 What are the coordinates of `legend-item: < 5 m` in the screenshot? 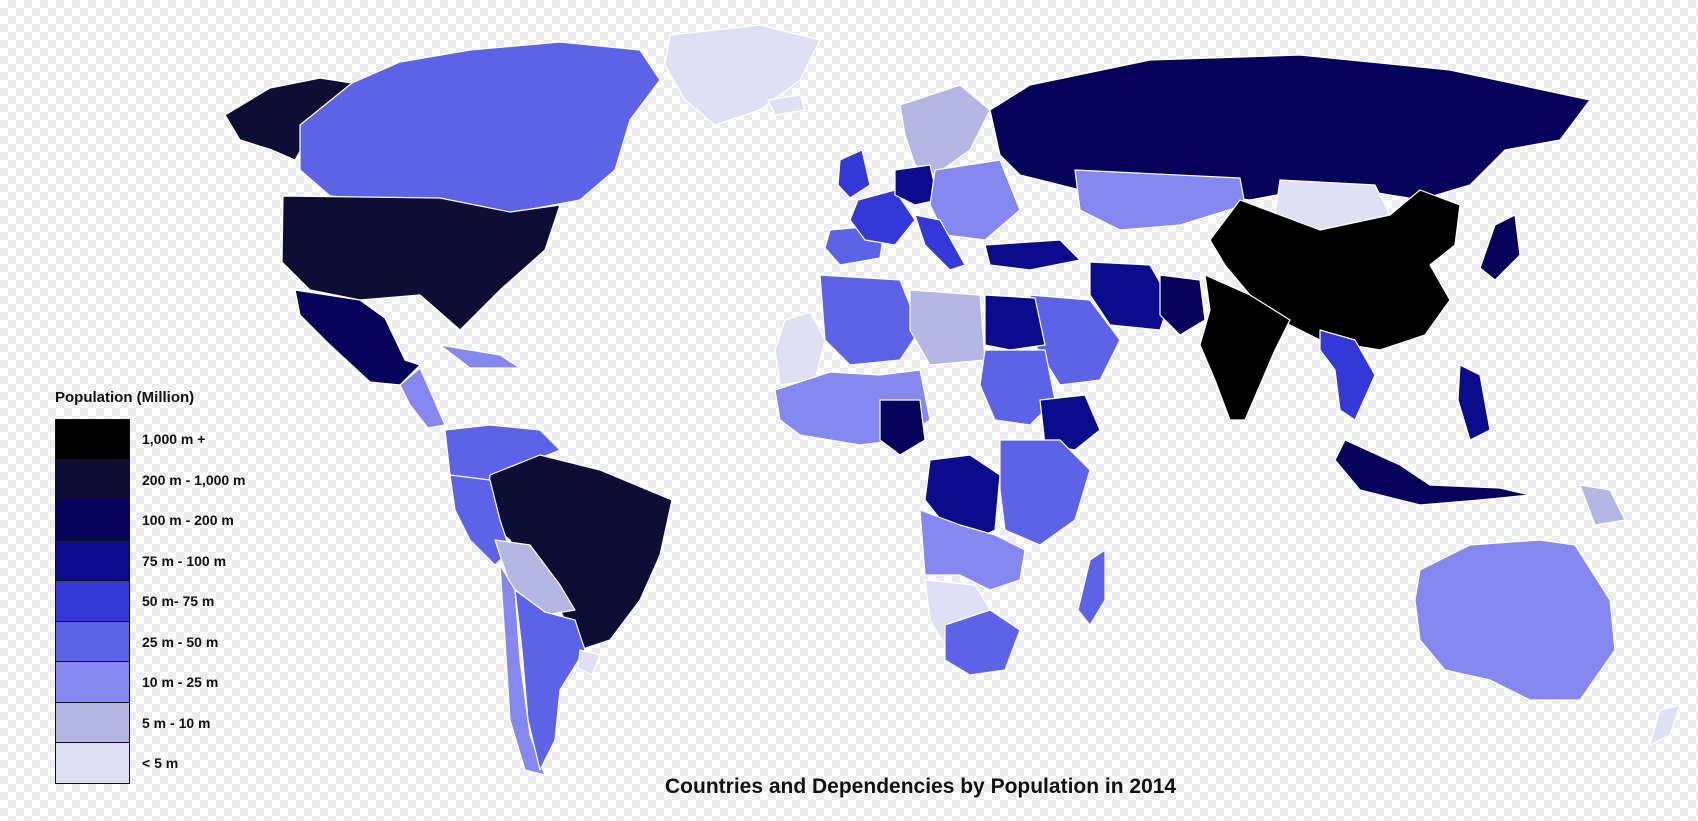 It's located at (150, 763).